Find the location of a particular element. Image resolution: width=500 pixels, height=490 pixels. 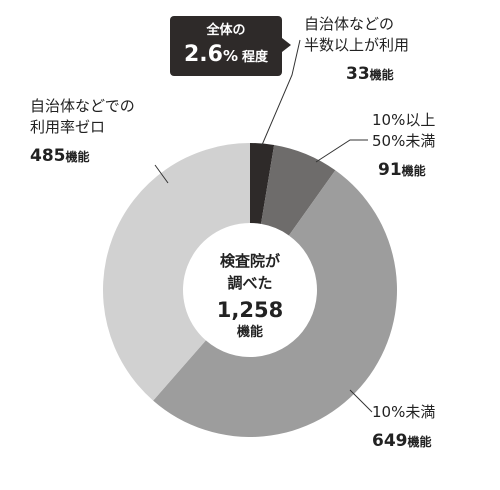

share-callout: 全体の 2.6% 程度 is located at coordinates (226, 46).